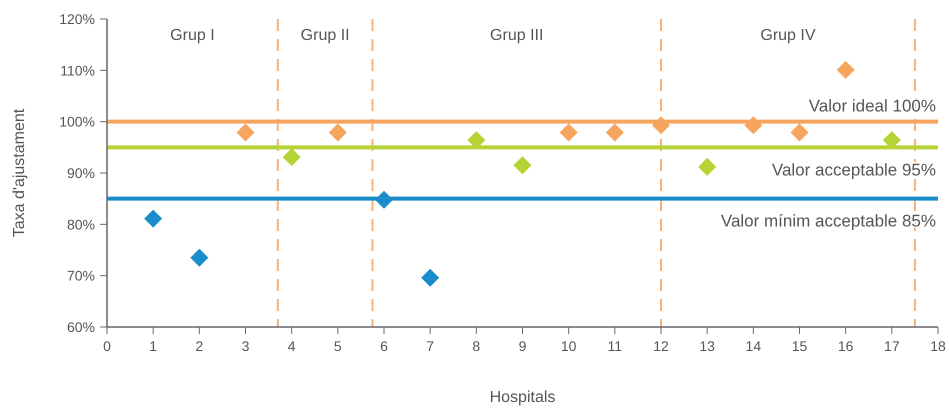 This screenshot has width=949, height=408. Describe the element at coordinates (568, 346) in the screenshot. I see `x-tick-label: 10` at that location.